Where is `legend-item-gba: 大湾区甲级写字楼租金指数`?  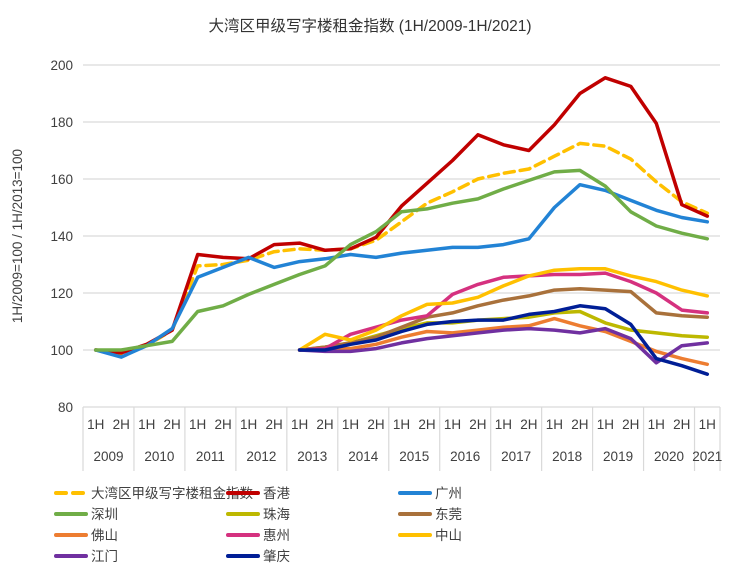 legend-item-gba: 大湾区甲级写字楼租金指数 is located at coordinates (153, 493).